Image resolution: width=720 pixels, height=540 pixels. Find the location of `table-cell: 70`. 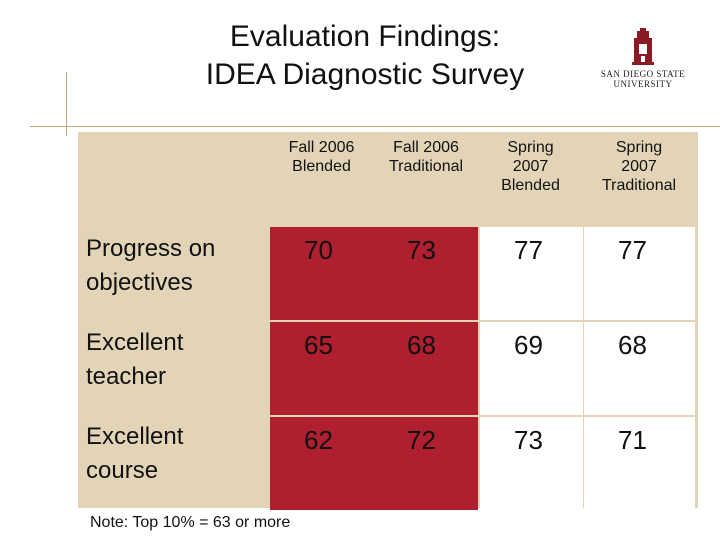

table-cell: 70 is located at coordinates (321, 273).